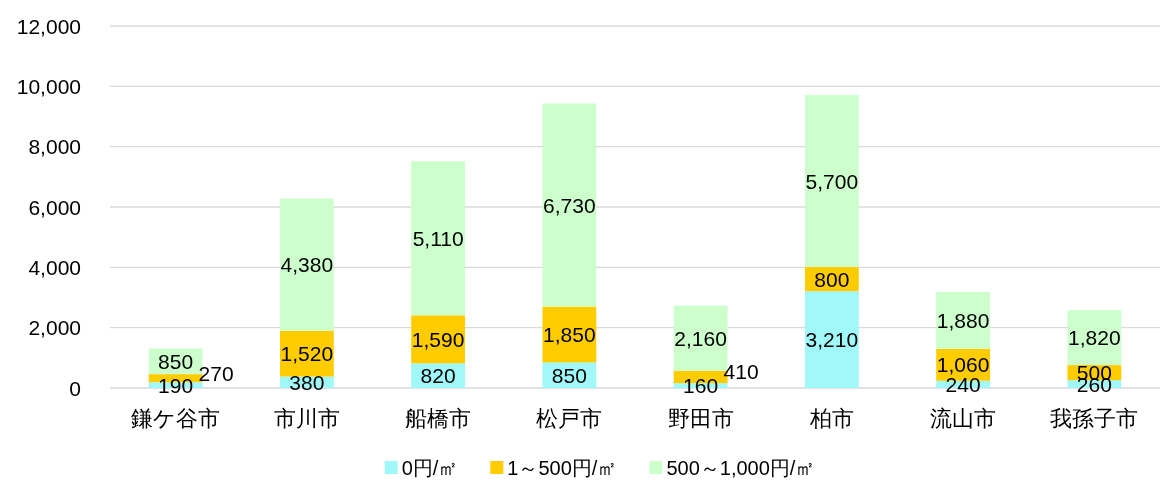 The height and width of the screenshot is (482, 1160). What do you see at coordinates (700, 338) in the screenshot?
I see `data-label: 2,160` at bounding box center [700, 338].